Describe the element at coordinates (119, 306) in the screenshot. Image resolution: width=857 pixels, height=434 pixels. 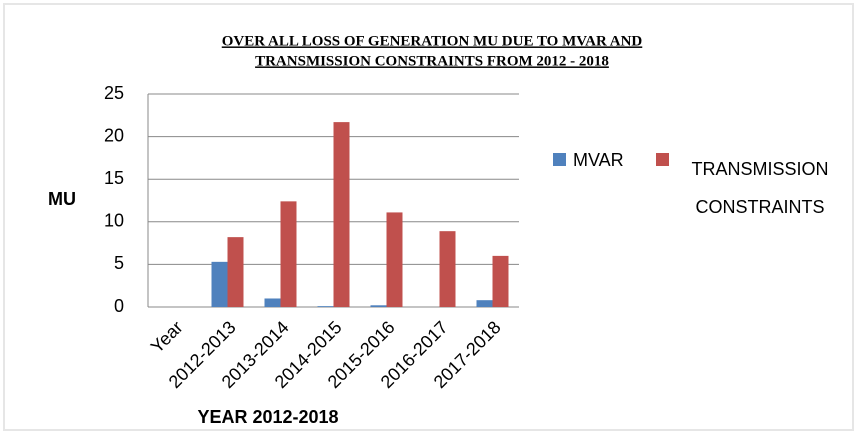
I see `y-tick-label: 0` at that location.